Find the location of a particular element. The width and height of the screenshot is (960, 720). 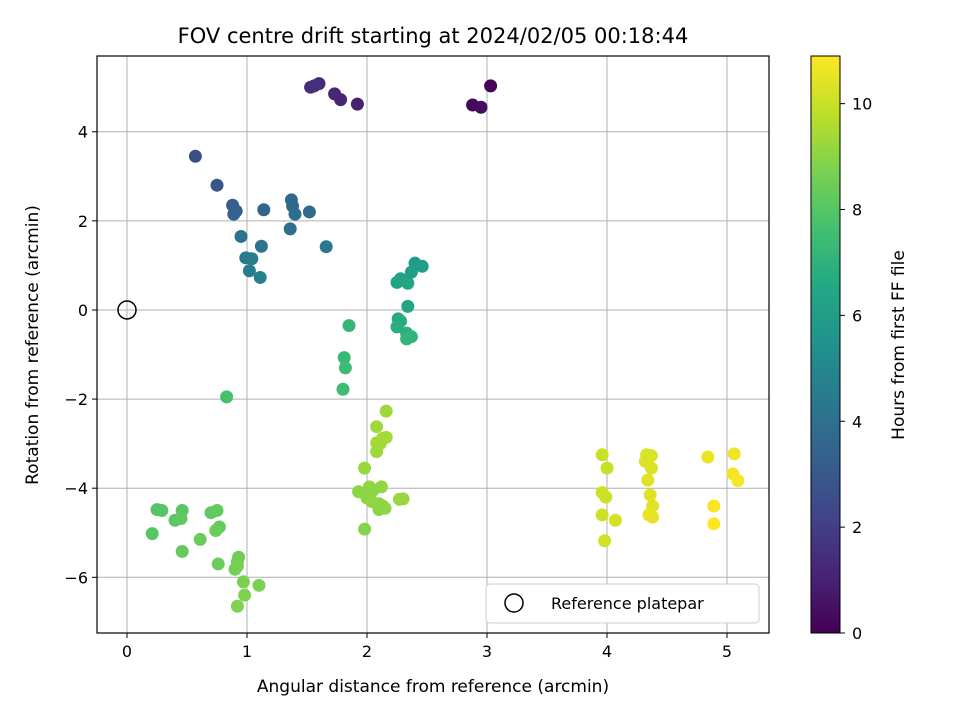

colorbar-tick-label: 2 is located at coordinates (857, 527).